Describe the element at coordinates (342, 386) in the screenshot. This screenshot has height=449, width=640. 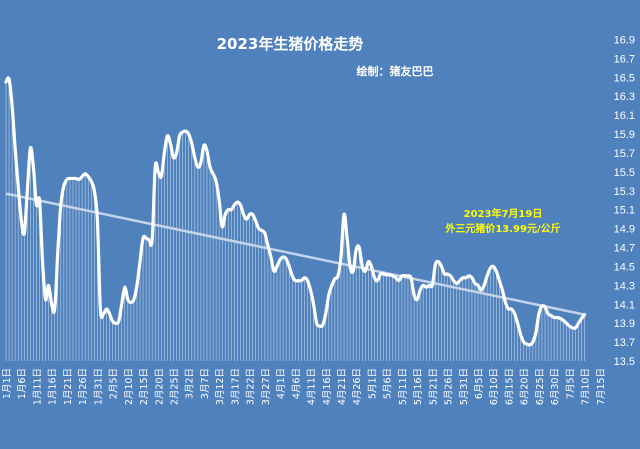
I see `x-tick-label-22: 4月21日` at that location.